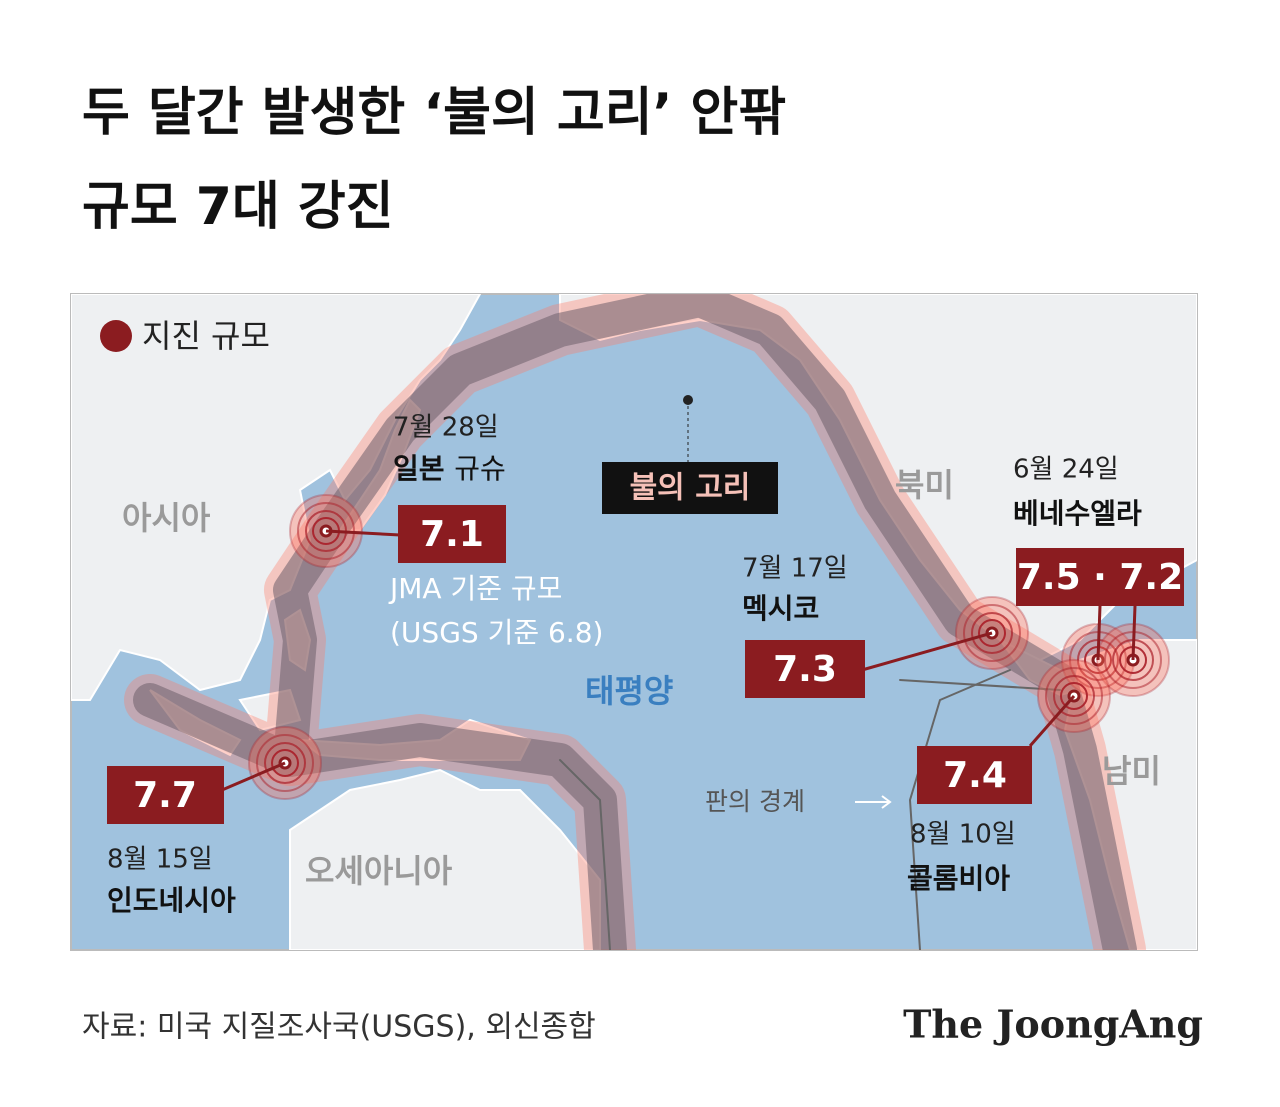 This screenshot has width=1280, height=1107. I want to click on ring-label: 불의 고리, so click(690, 488).